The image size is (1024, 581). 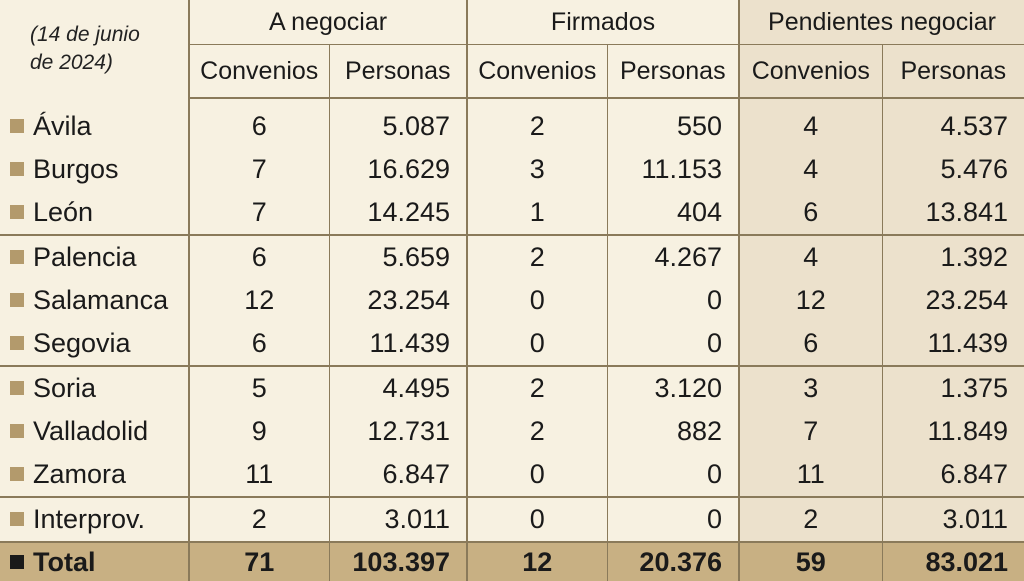 What do you see at coordinates (258, 431) in the screenshot?
I see `table-cell: 9` at bounding box center [258, 431].